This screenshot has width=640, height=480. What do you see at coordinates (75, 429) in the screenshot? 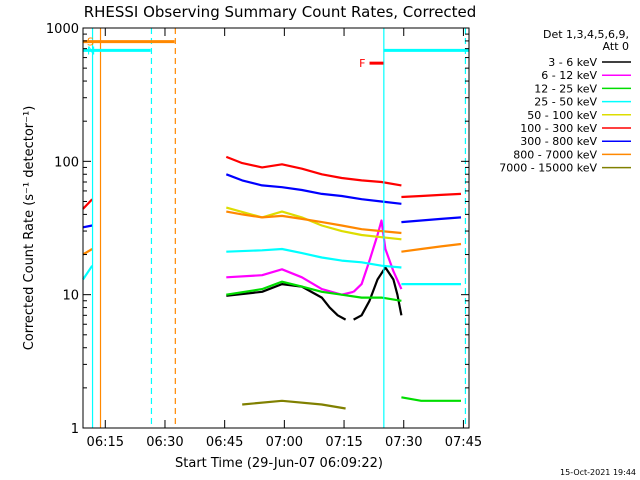
I see `y-tick-label-0: 1` at bounding box center [75, 429].